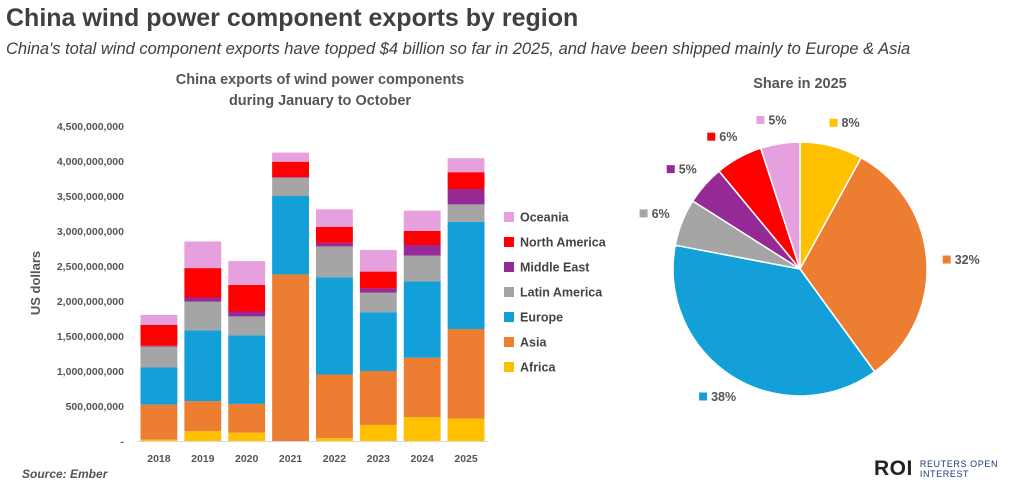 Image resolution: width=1024 pixels, height=490 pixels. Describe the element at coordinates (90, 302) in the screenshot. I see `y-tick-label: 2,000,000,000` at that location.